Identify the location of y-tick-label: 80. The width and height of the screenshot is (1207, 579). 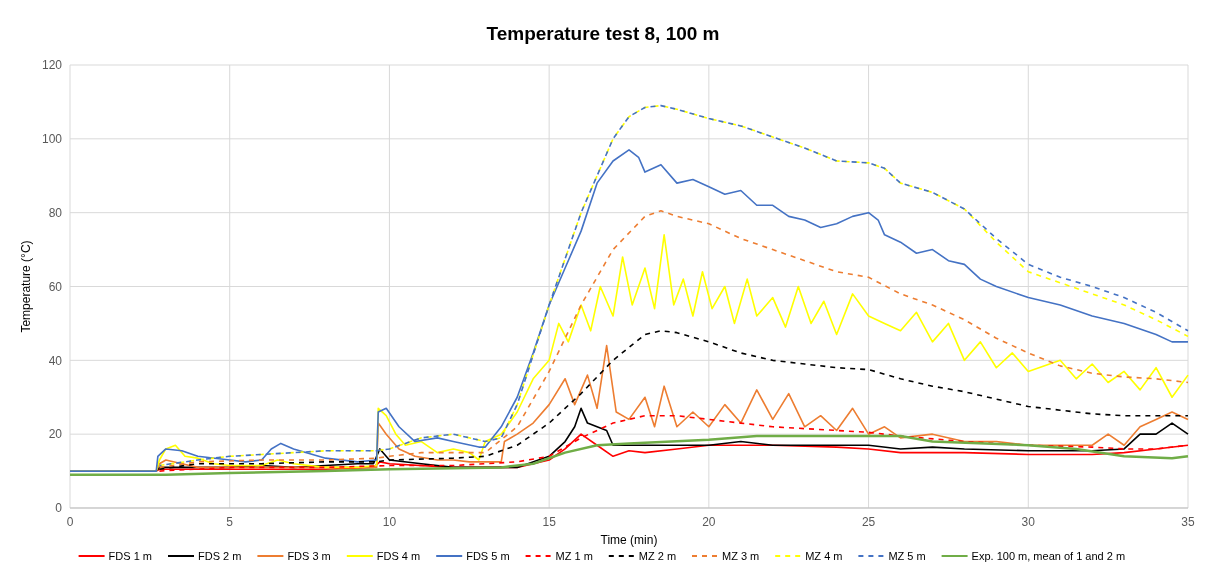
(55, 212).